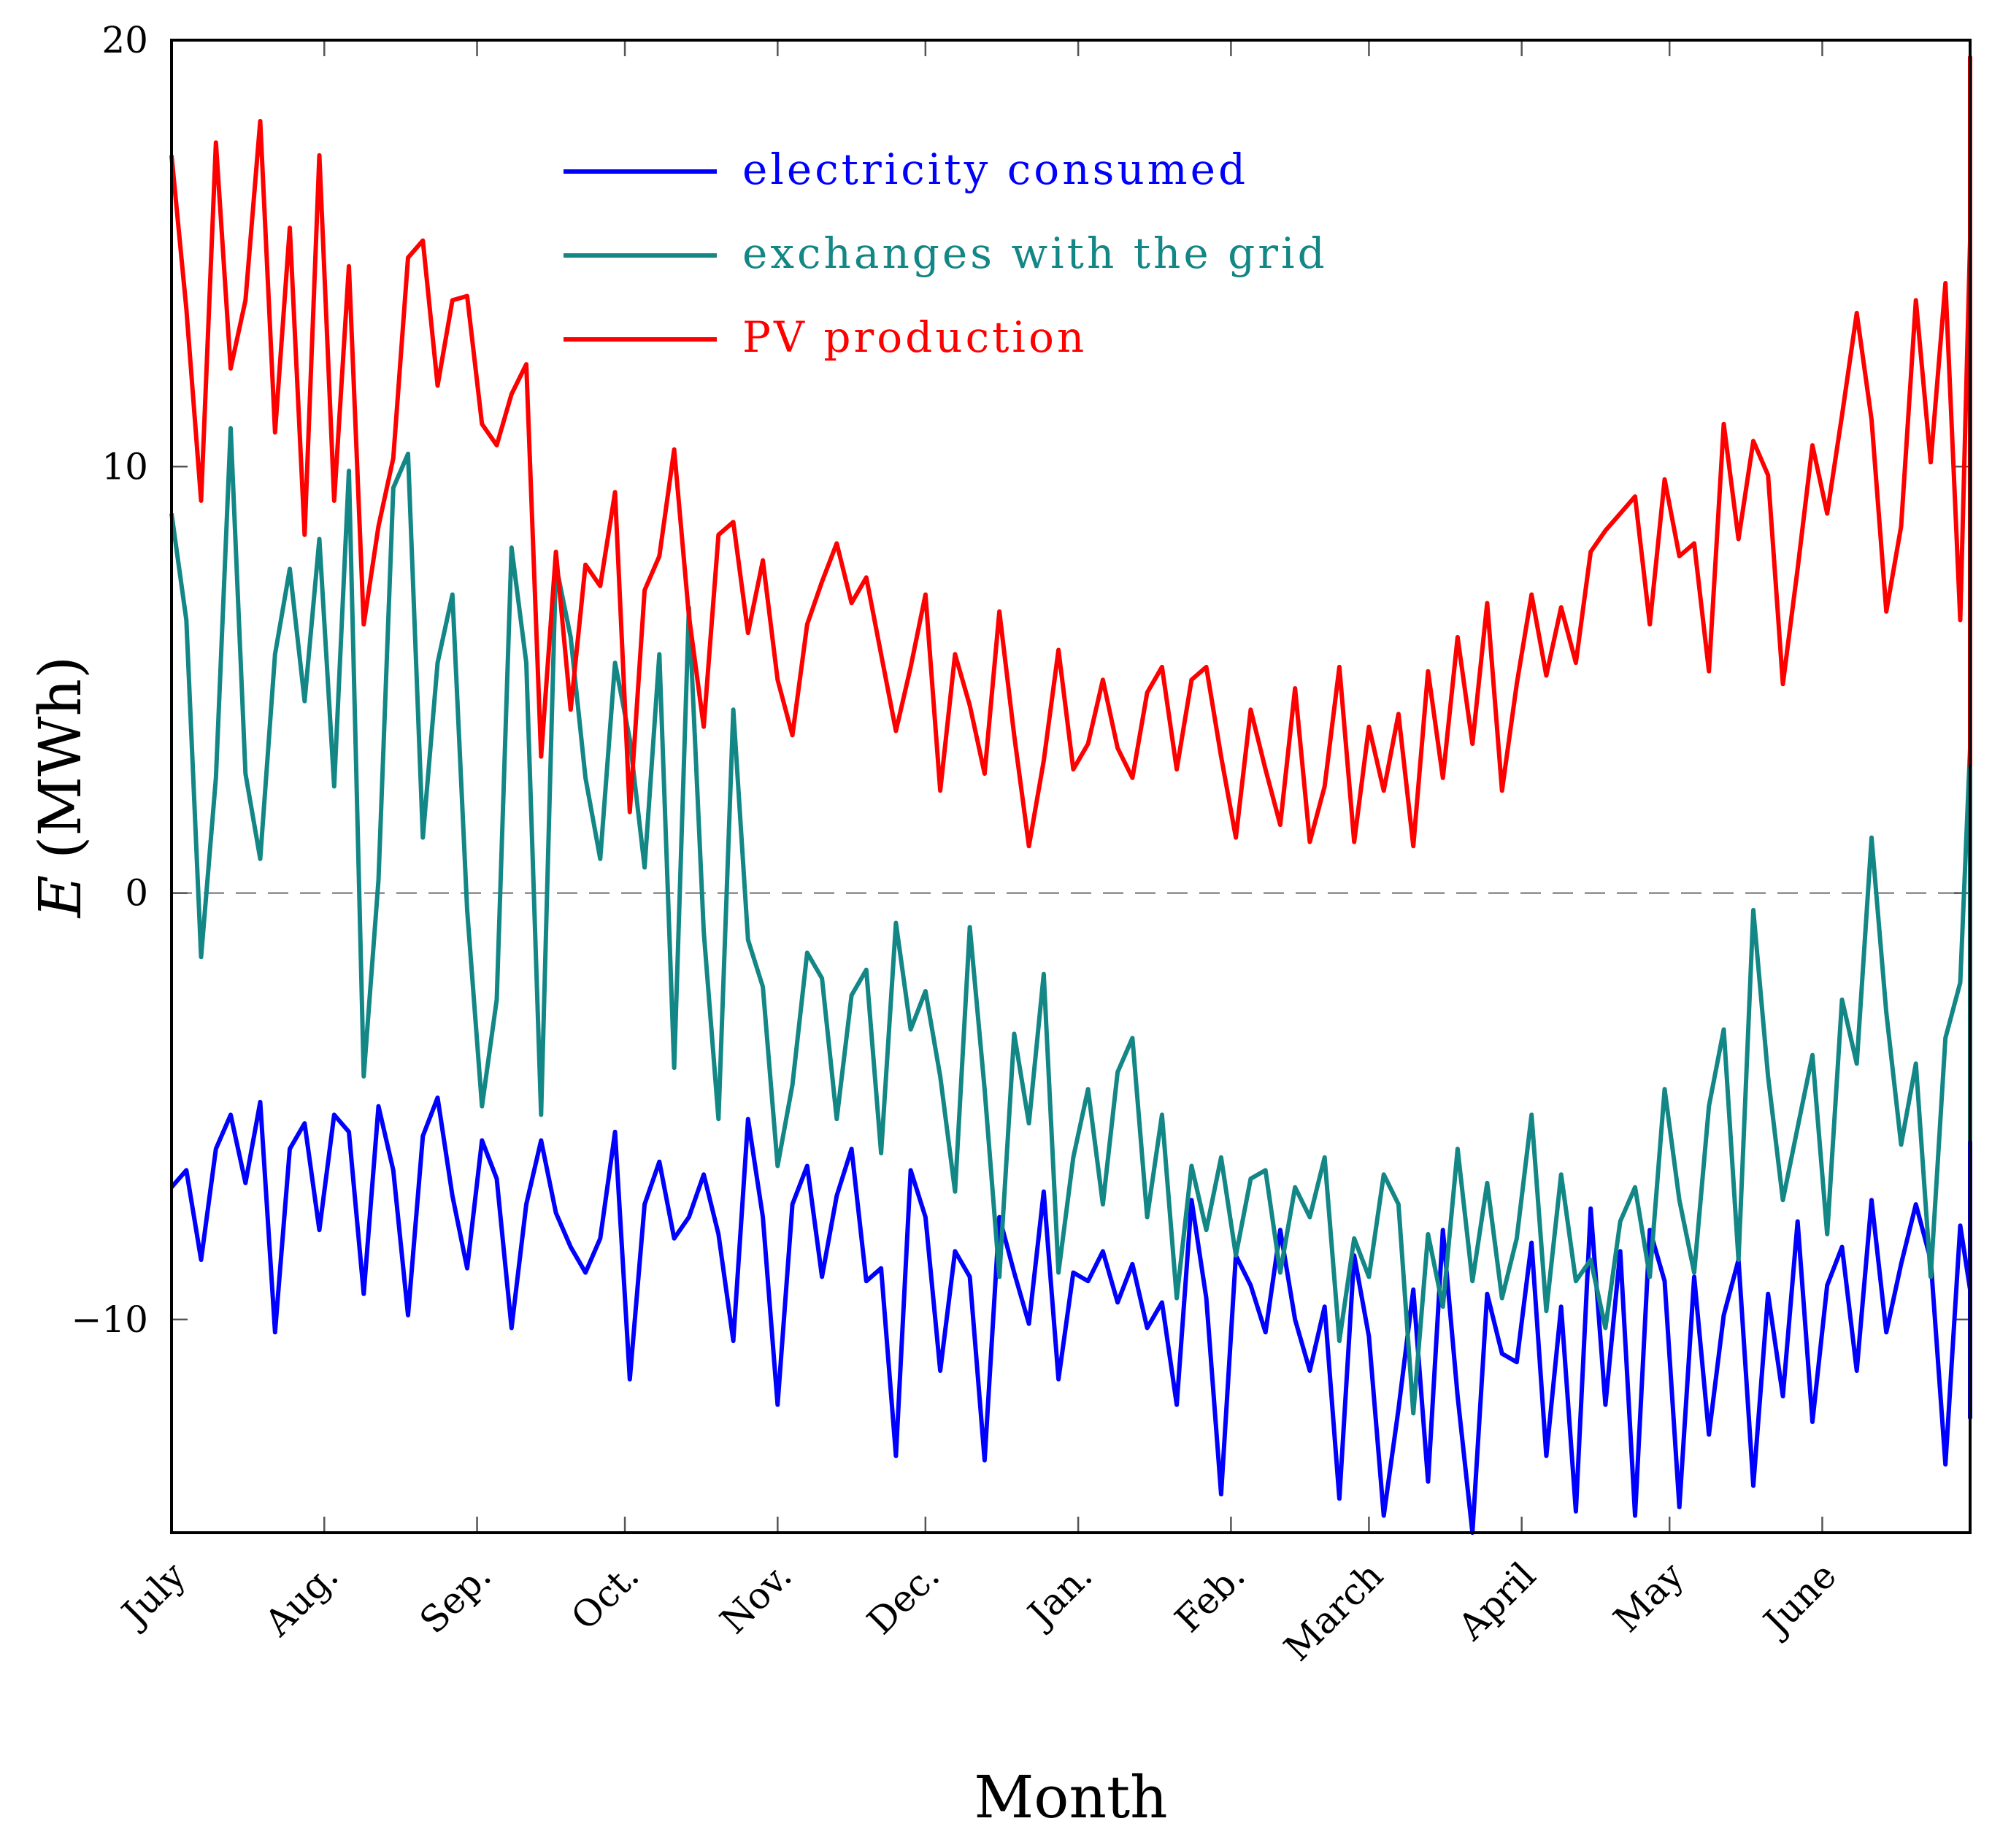 The width and height of the screenshot is (1992, 1848). I want to click on x-tick-label-jan: Jan., so click(1059, 1595).